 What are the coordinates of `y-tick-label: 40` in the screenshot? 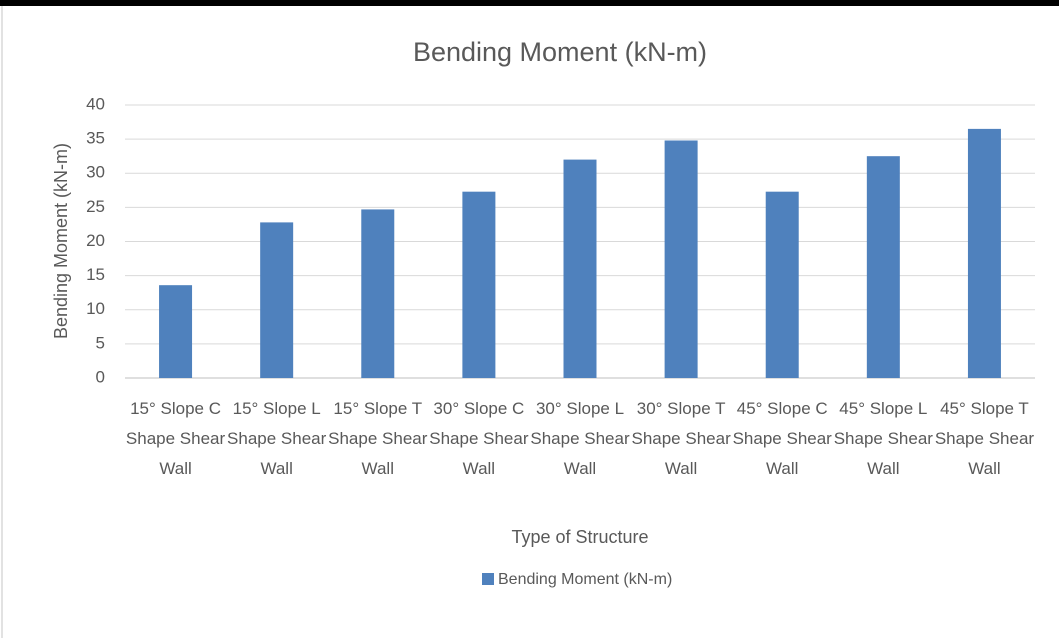 It's located at (95, 103).